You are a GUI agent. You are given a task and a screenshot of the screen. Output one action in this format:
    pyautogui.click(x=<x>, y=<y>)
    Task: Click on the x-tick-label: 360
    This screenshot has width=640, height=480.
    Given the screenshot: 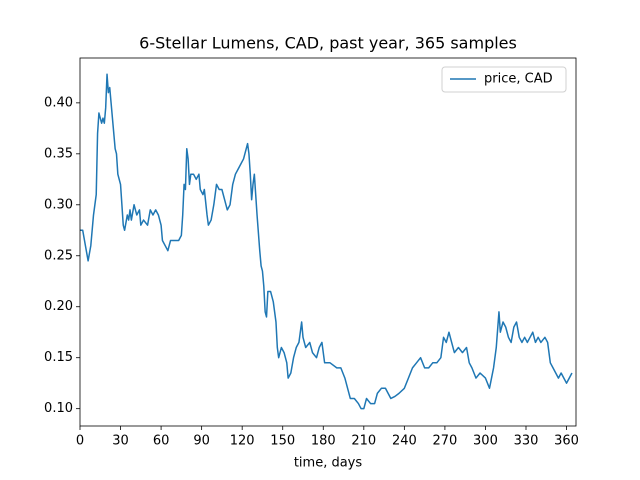 What is the action you would take?
    pyautogui.click(x=566, y=441)
    